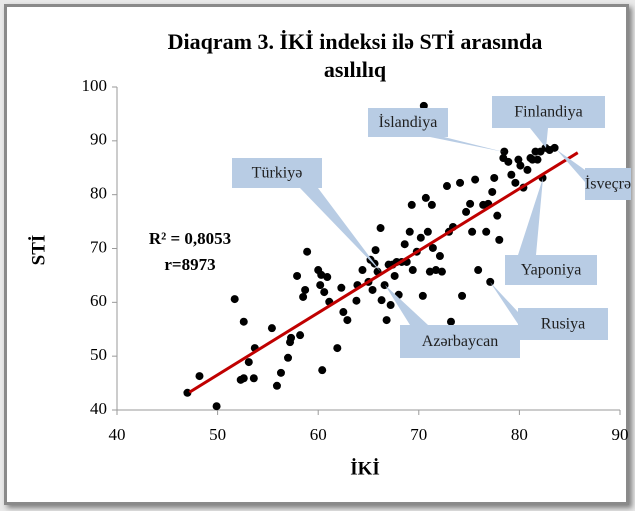 Image resolution: width=635 pixels, height=511 pixels. I want to click on y-tick-label: 40, so click(98, 408).